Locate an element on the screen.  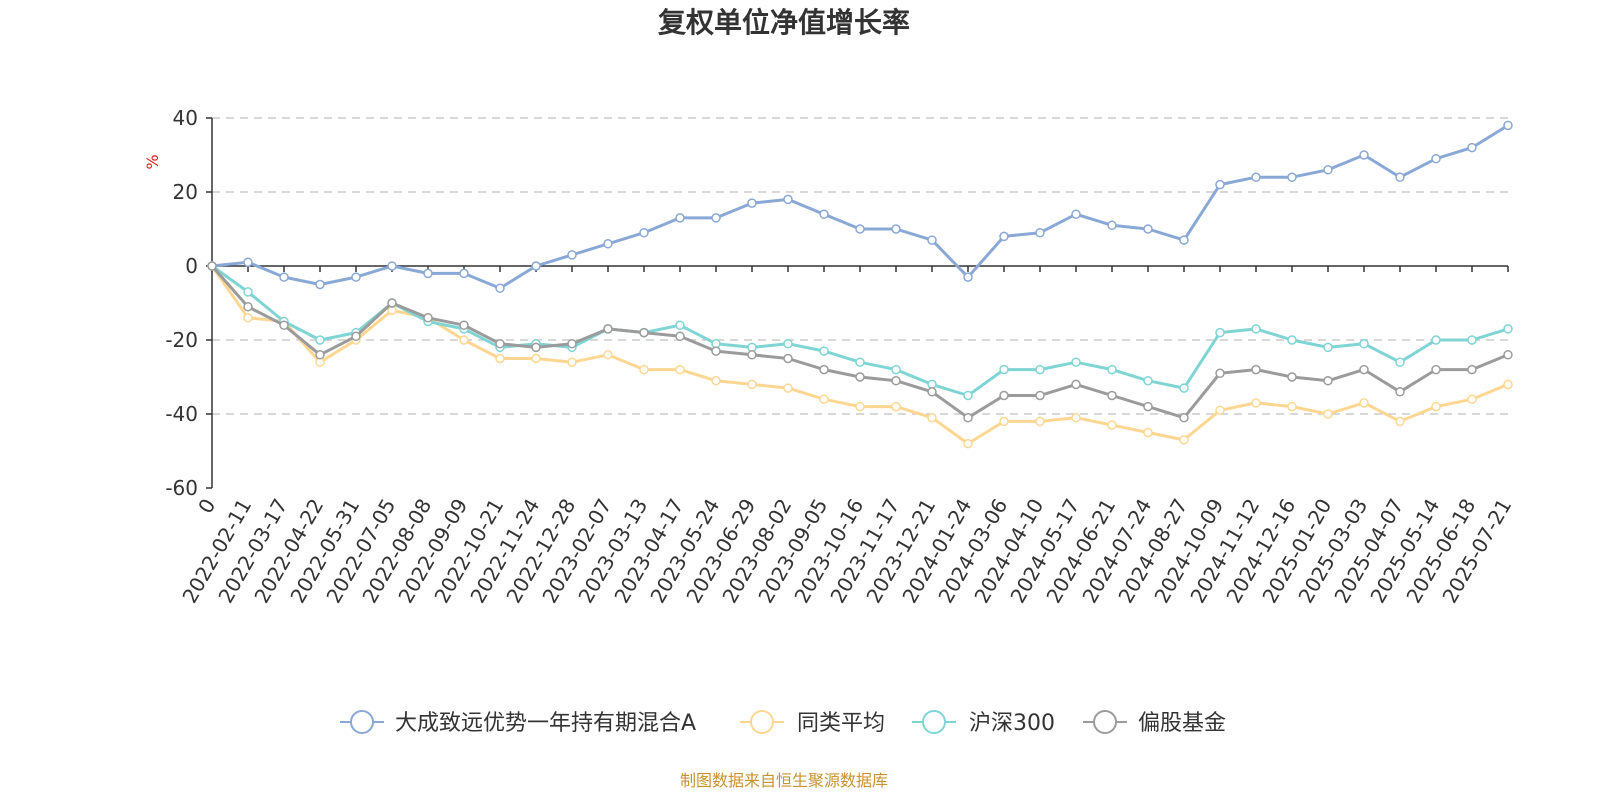
y-tick-label: 40 is located at coordinates (185, 118).